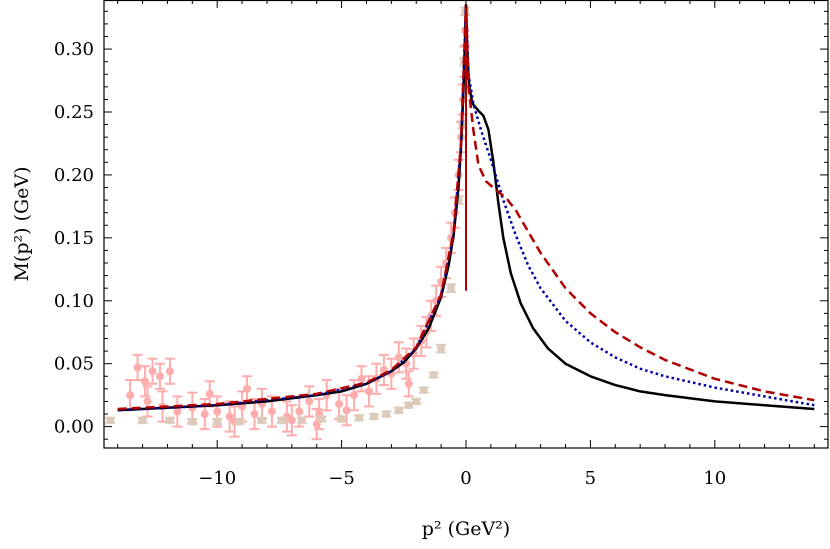 The image size is (830, 549). I want to click on x-tick-label: −10, so click(217, 478).